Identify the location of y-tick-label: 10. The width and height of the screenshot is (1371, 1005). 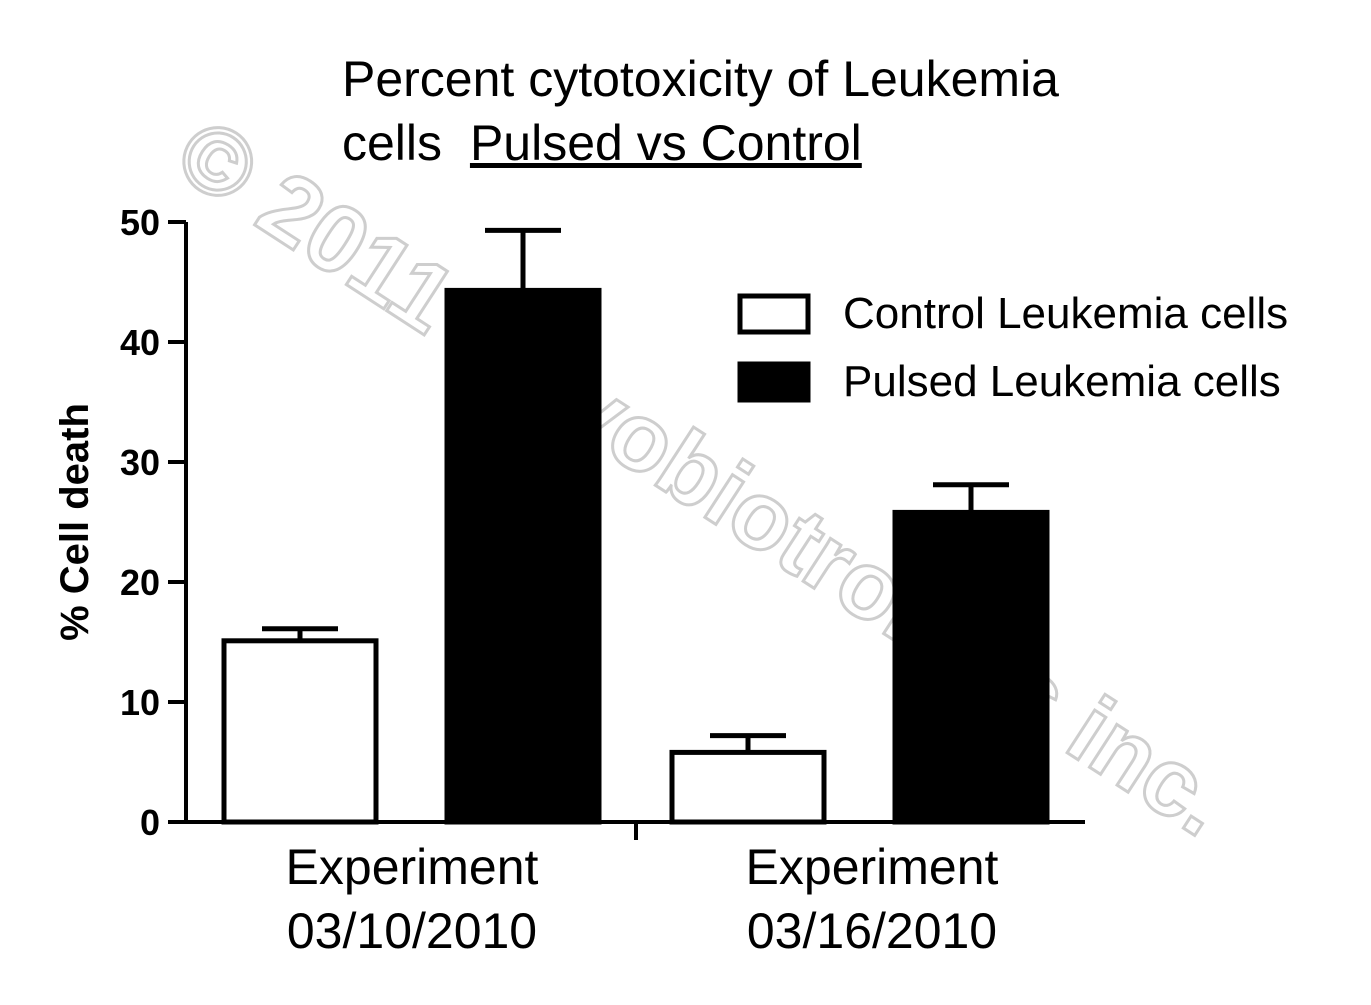
(140, 702).